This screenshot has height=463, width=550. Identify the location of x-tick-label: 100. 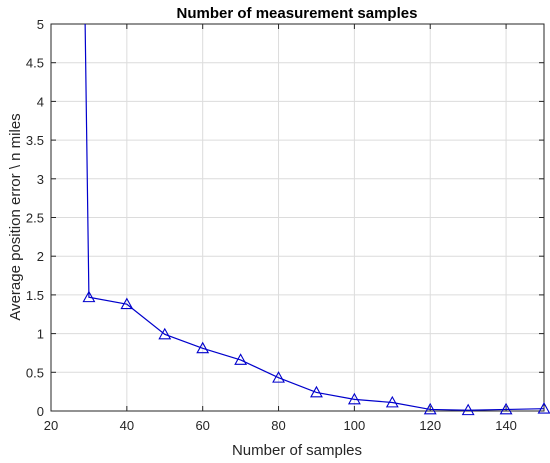
(355, 425).